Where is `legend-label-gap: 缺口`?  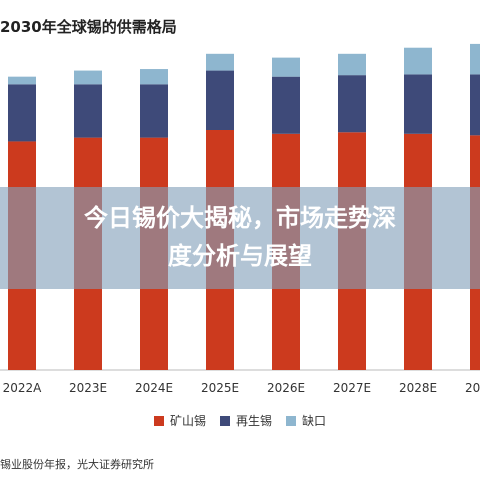
legend-label-gap: 缺口 is located at coordinates (314, 421).